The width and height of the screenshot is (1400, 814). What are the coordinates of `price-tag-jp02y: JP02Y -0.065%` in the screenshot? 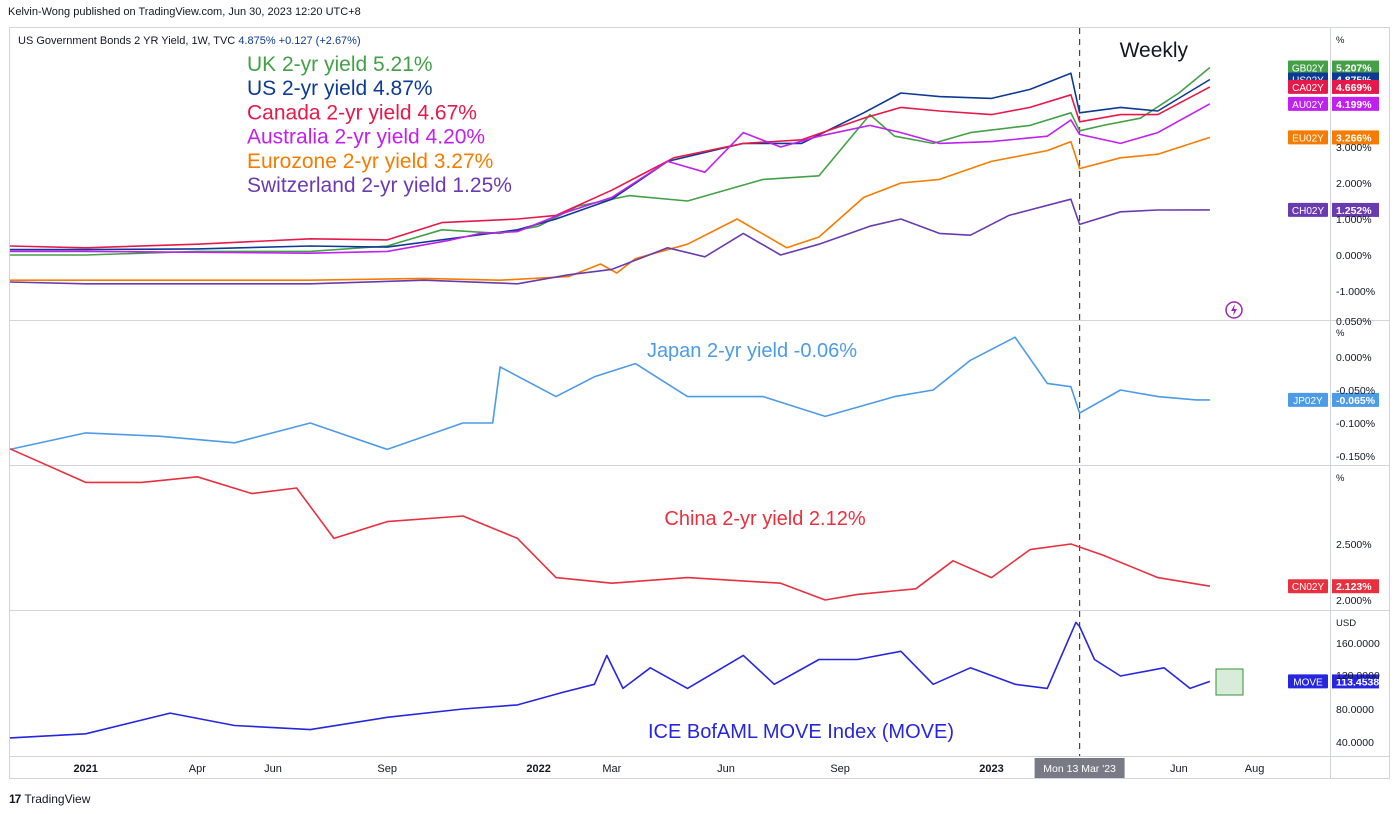 It's located at (1333, 399).